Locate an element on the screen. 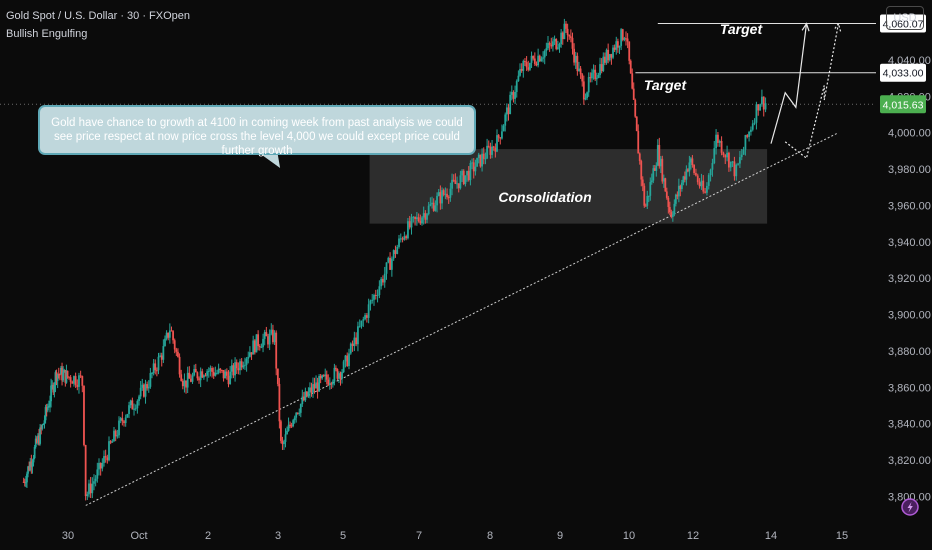 This screenshot has height=550, width=932. currency-button: USD is located at coordinates (905, 18).